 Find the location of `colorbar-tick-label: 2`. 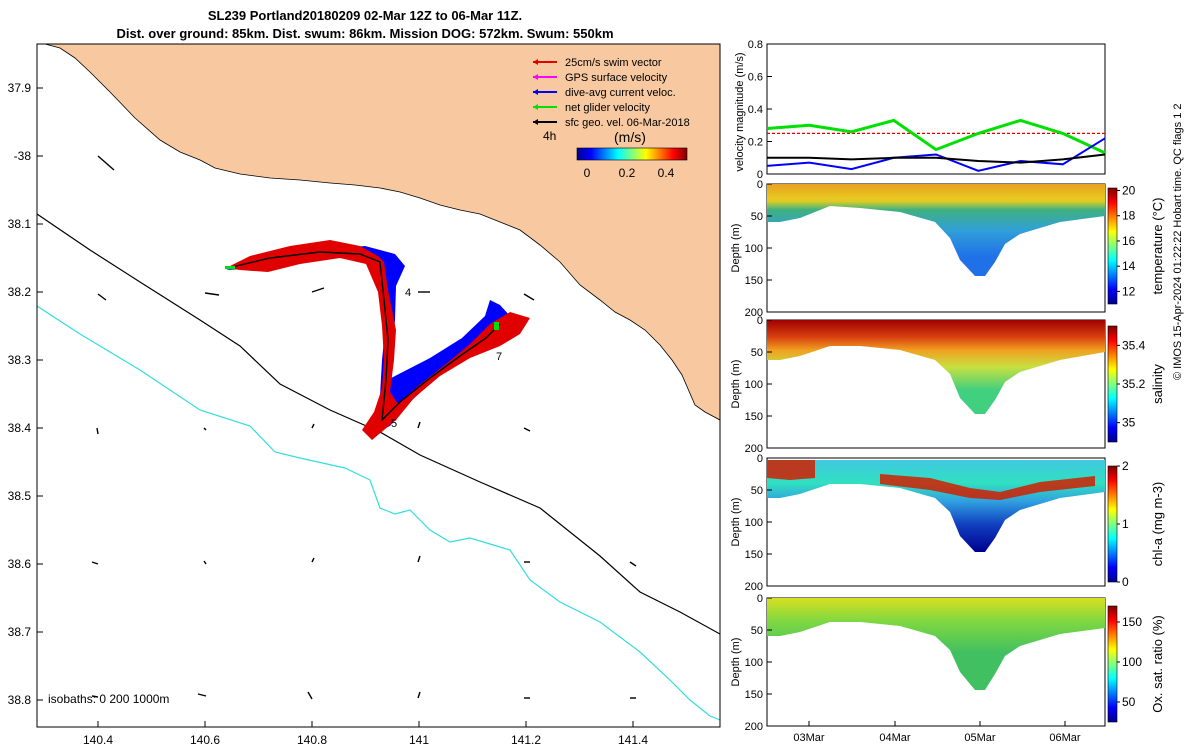

colorbar-tick-label: 2 is located at coordinates (1125, 466).